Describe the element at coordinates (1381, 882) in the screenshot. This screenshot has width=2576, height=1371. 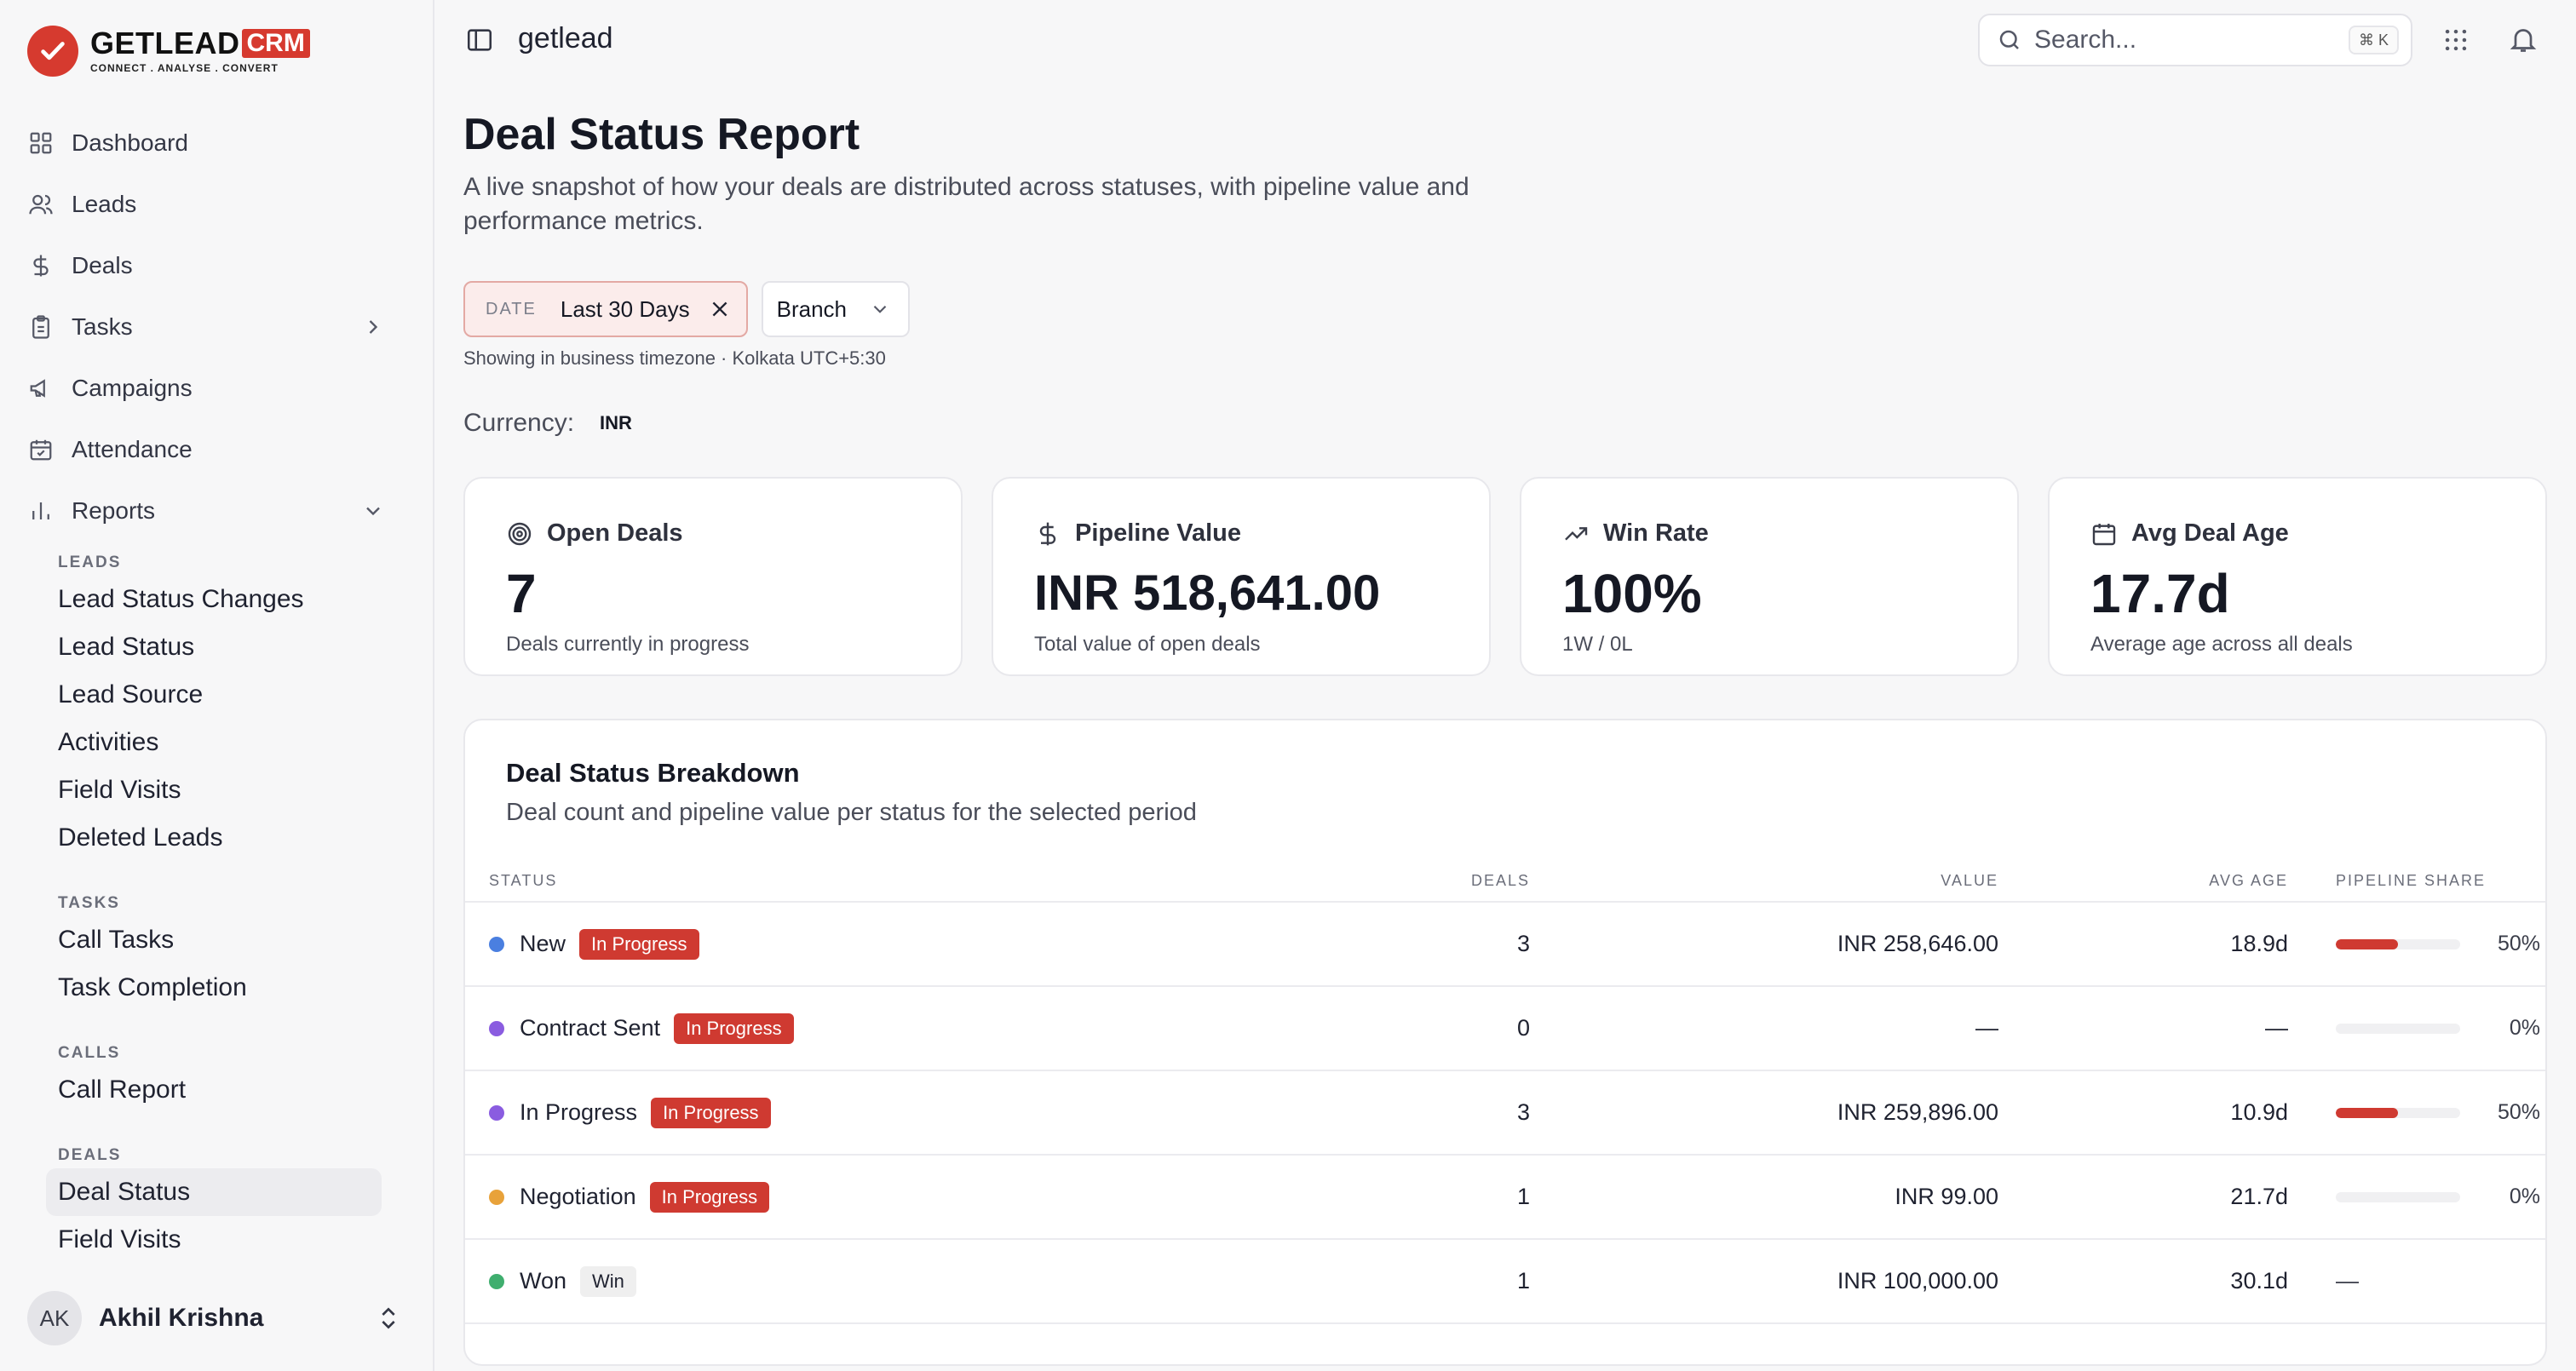
I see `col-deals: DEALS` at that location.